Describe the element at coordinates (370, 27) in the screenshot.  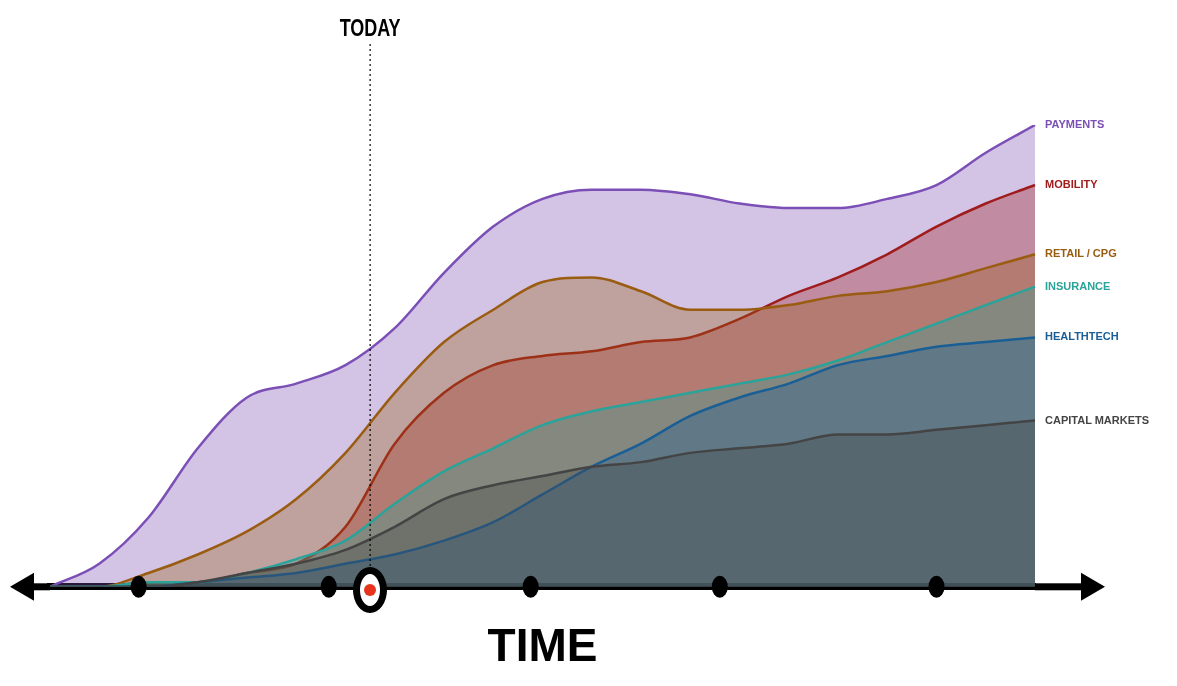
I see `text: TODAY` at that location.